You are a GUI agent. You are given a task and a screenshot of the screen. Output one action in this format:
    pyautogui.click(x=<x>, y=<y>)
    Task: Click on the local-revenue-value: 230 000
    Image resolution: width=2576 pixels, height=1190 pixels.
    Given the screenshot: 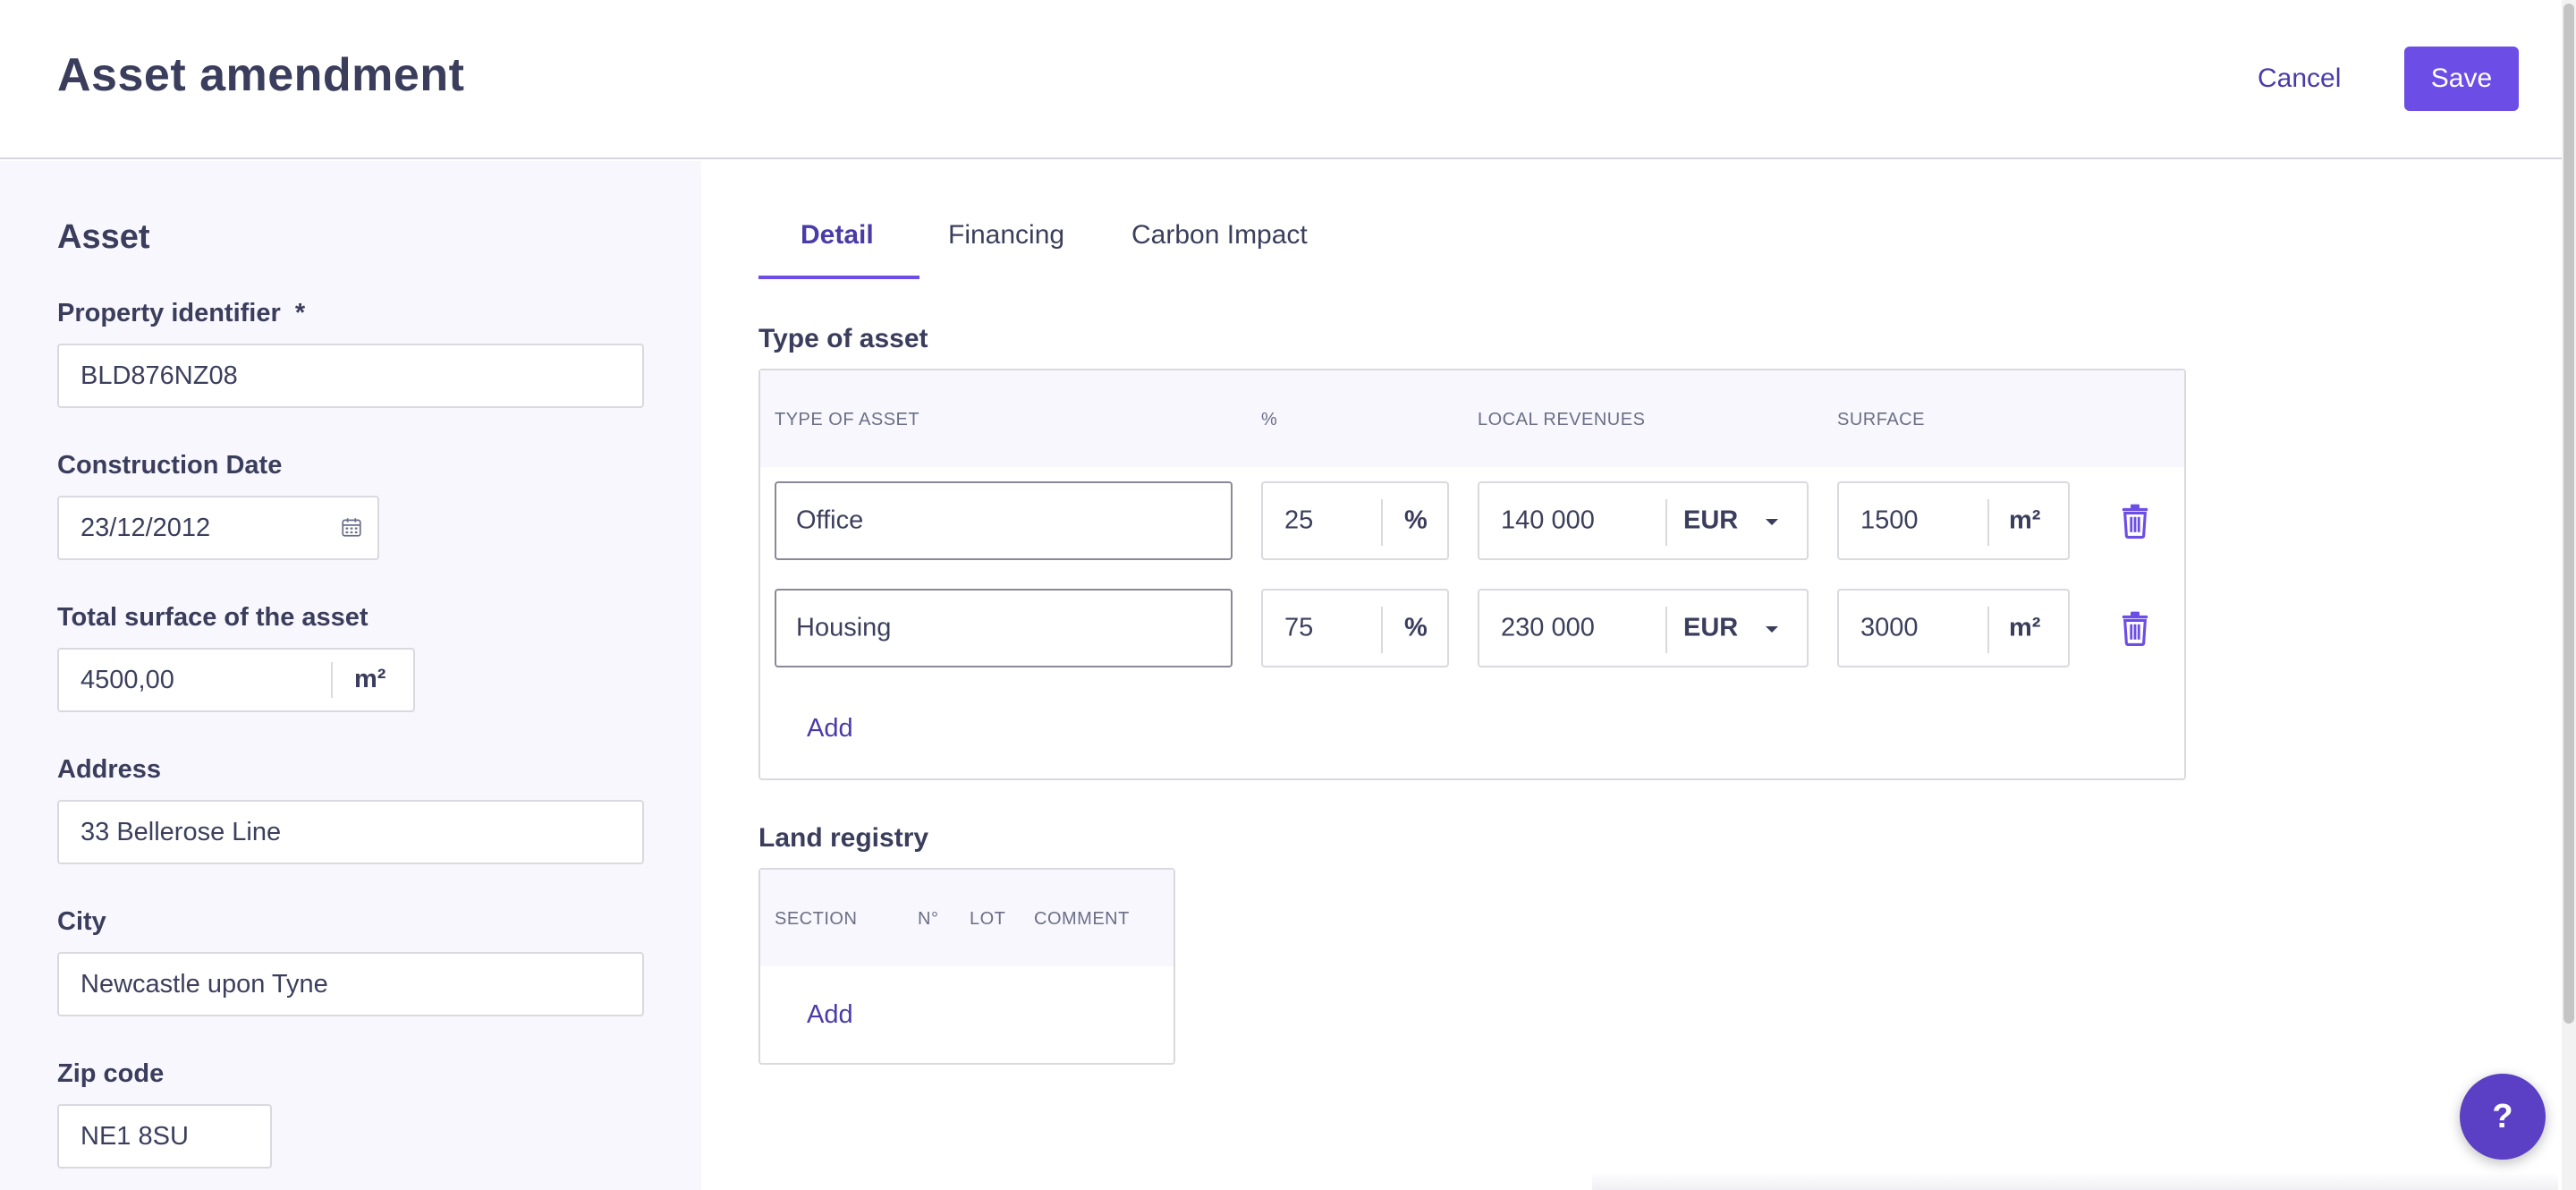 What is the action you would take?
    pyautogui.click(x=1548, y=627)
    